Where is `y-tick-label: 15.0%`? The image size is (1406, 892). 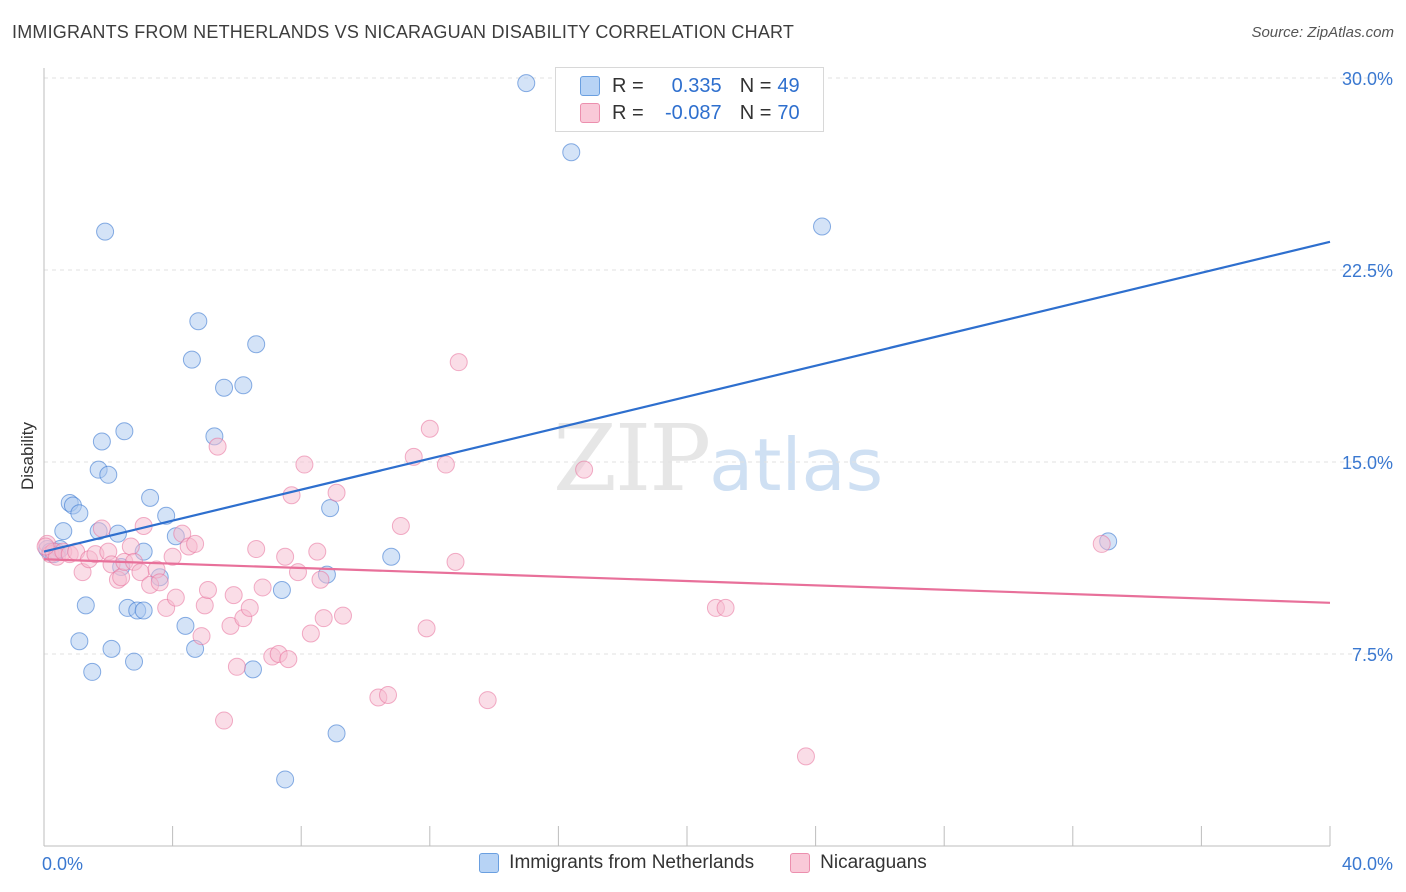 y-tick-label: 15.0% is located at coordinates (1367, 463).